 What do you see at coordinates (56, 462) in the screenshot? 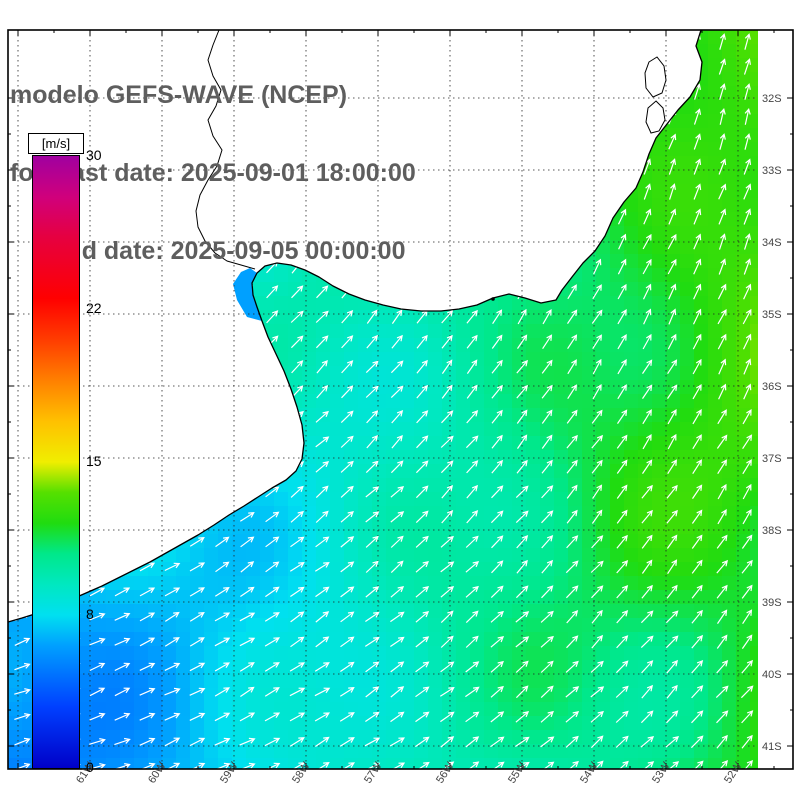
I see `colorbar-gradient-bar` at bounding box center [56, 462].